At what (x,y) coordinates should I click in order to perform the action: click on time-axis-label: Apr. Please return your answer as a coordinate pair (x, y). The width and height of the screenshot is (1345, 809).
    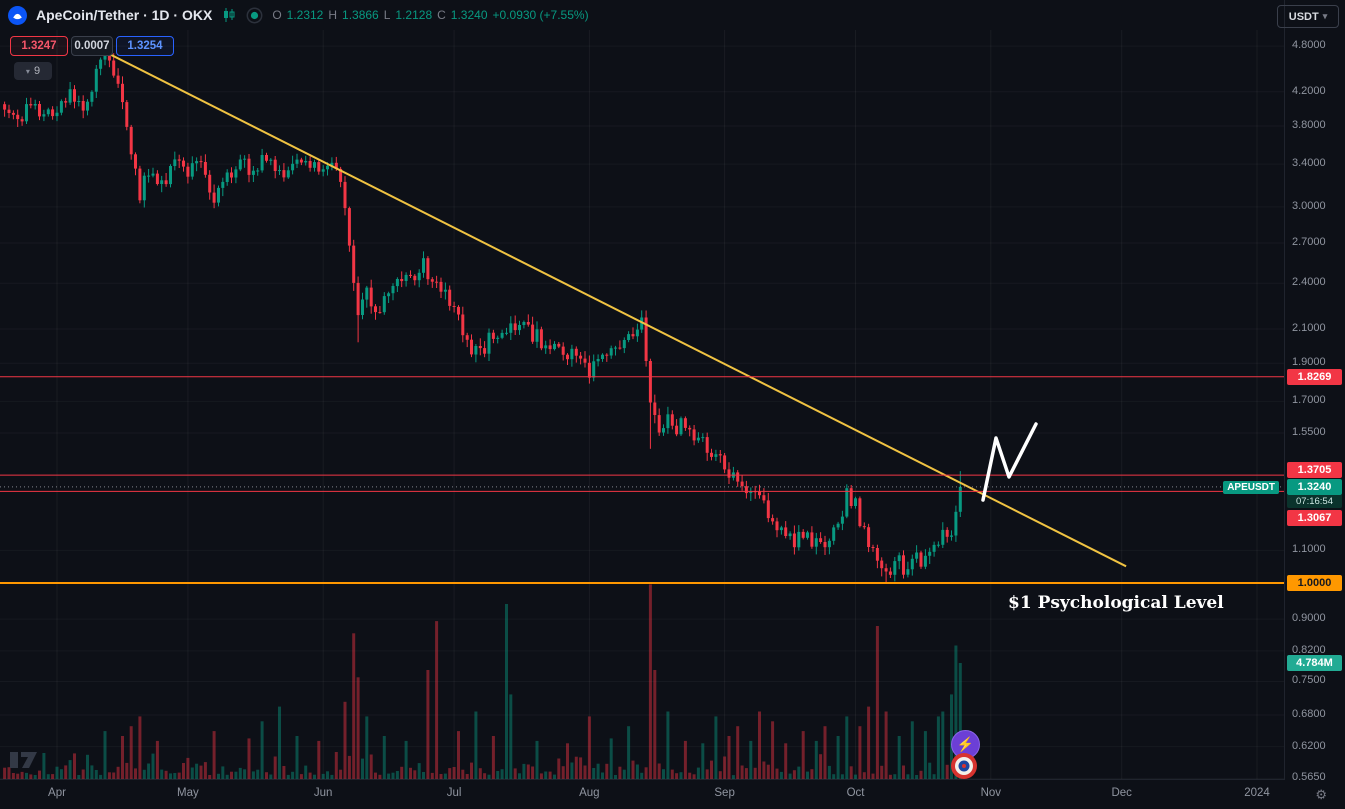
    Looking at the image, I should click on (57, 793).